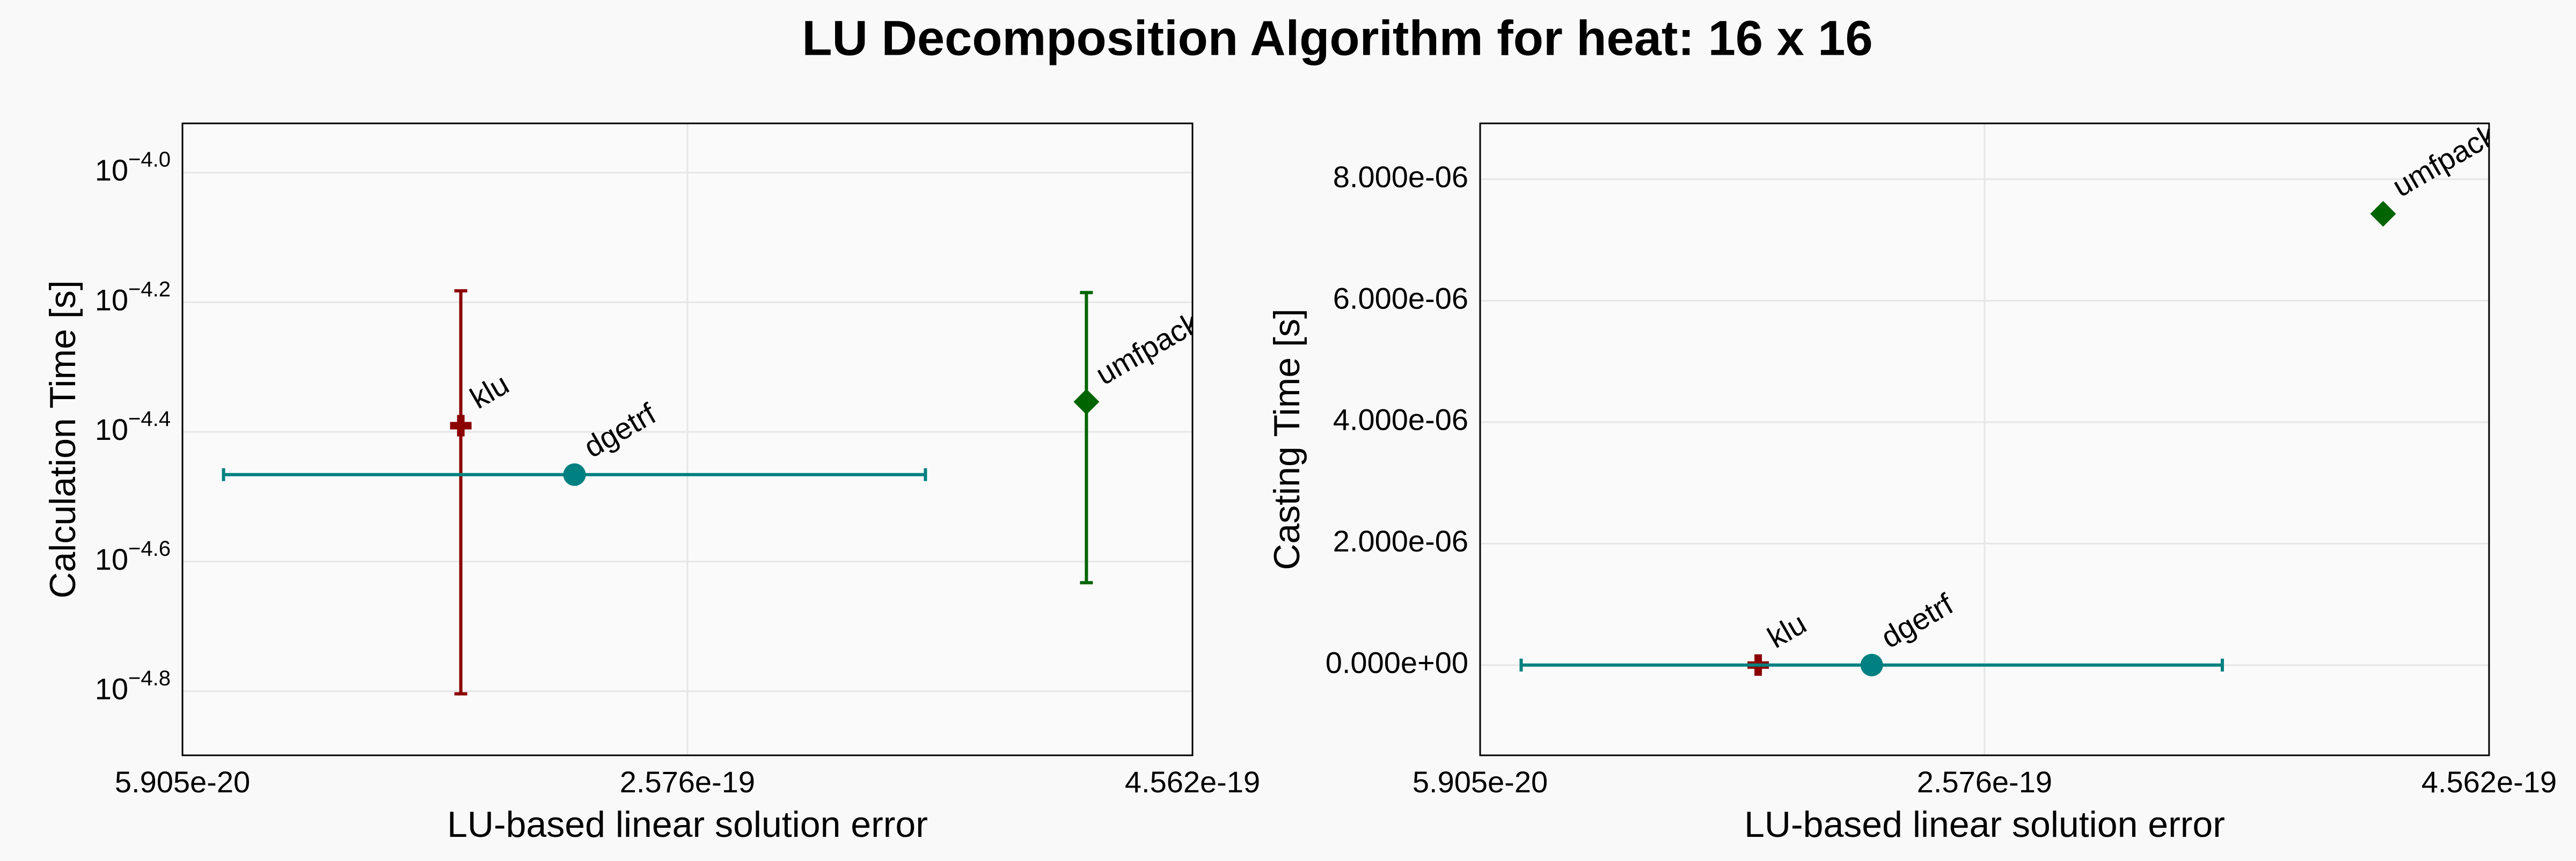  What do you see at coordinates (133, 685) in the screenshot?
I see `y-tick-label: 10−4.8` at bounding box center [133, 685].